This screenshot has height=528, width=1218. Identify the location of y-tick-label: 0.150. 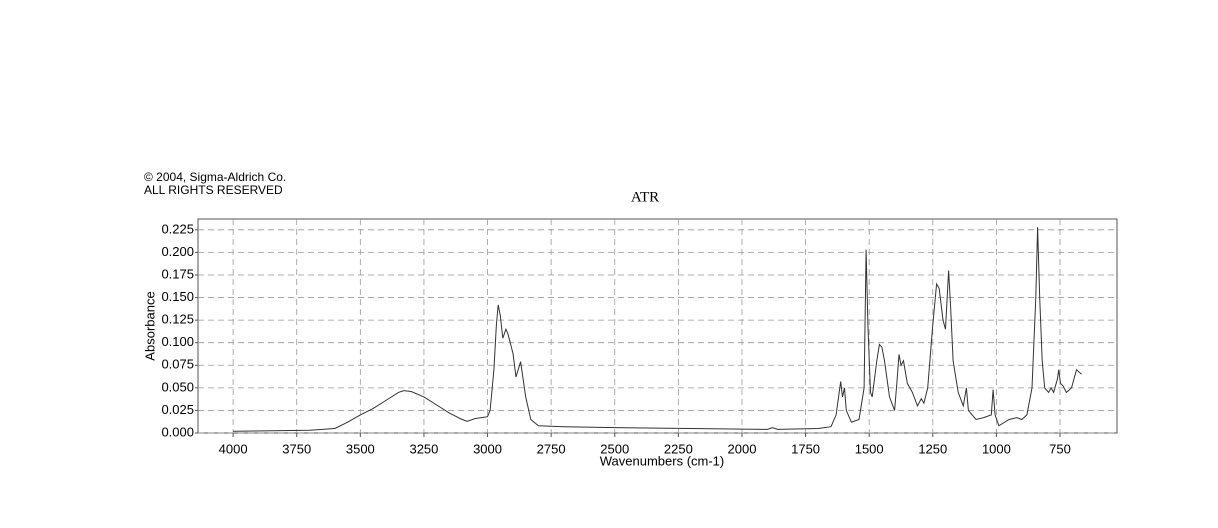
(177, 296).